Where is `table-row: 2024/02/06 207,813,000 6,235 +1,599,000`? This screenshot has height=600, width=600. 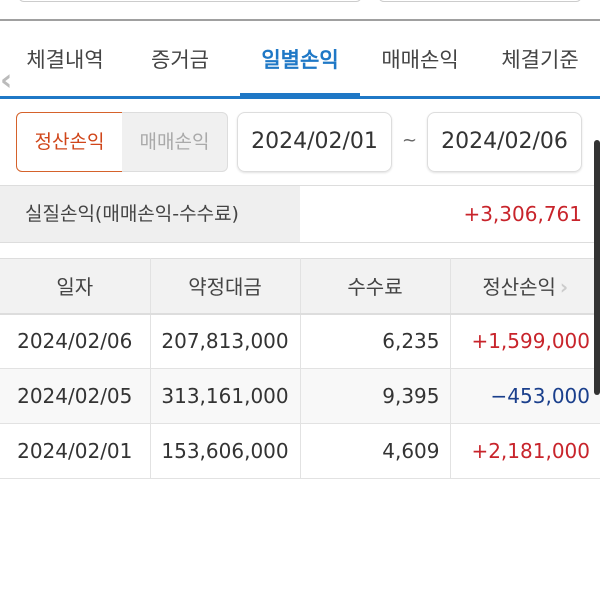
table-row: 2024/02/06 207,813,000 6,235 +1,599,000 is located at coordinates (300, 341).